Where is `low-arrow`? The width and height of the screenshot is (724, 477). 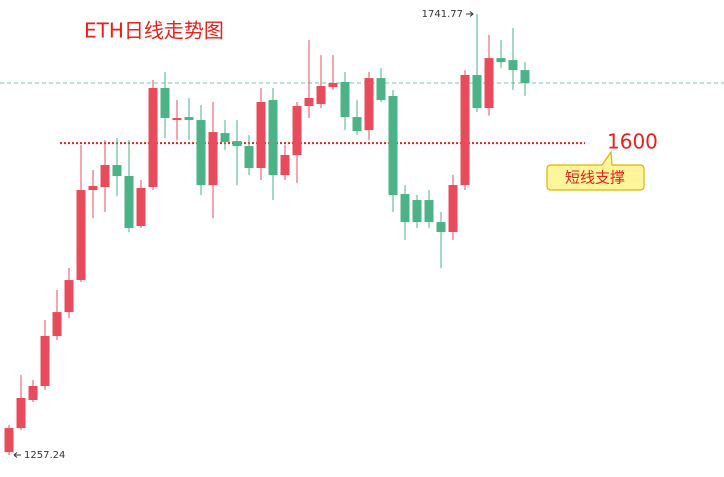
low-arrow is located at coordinates (17, 455).